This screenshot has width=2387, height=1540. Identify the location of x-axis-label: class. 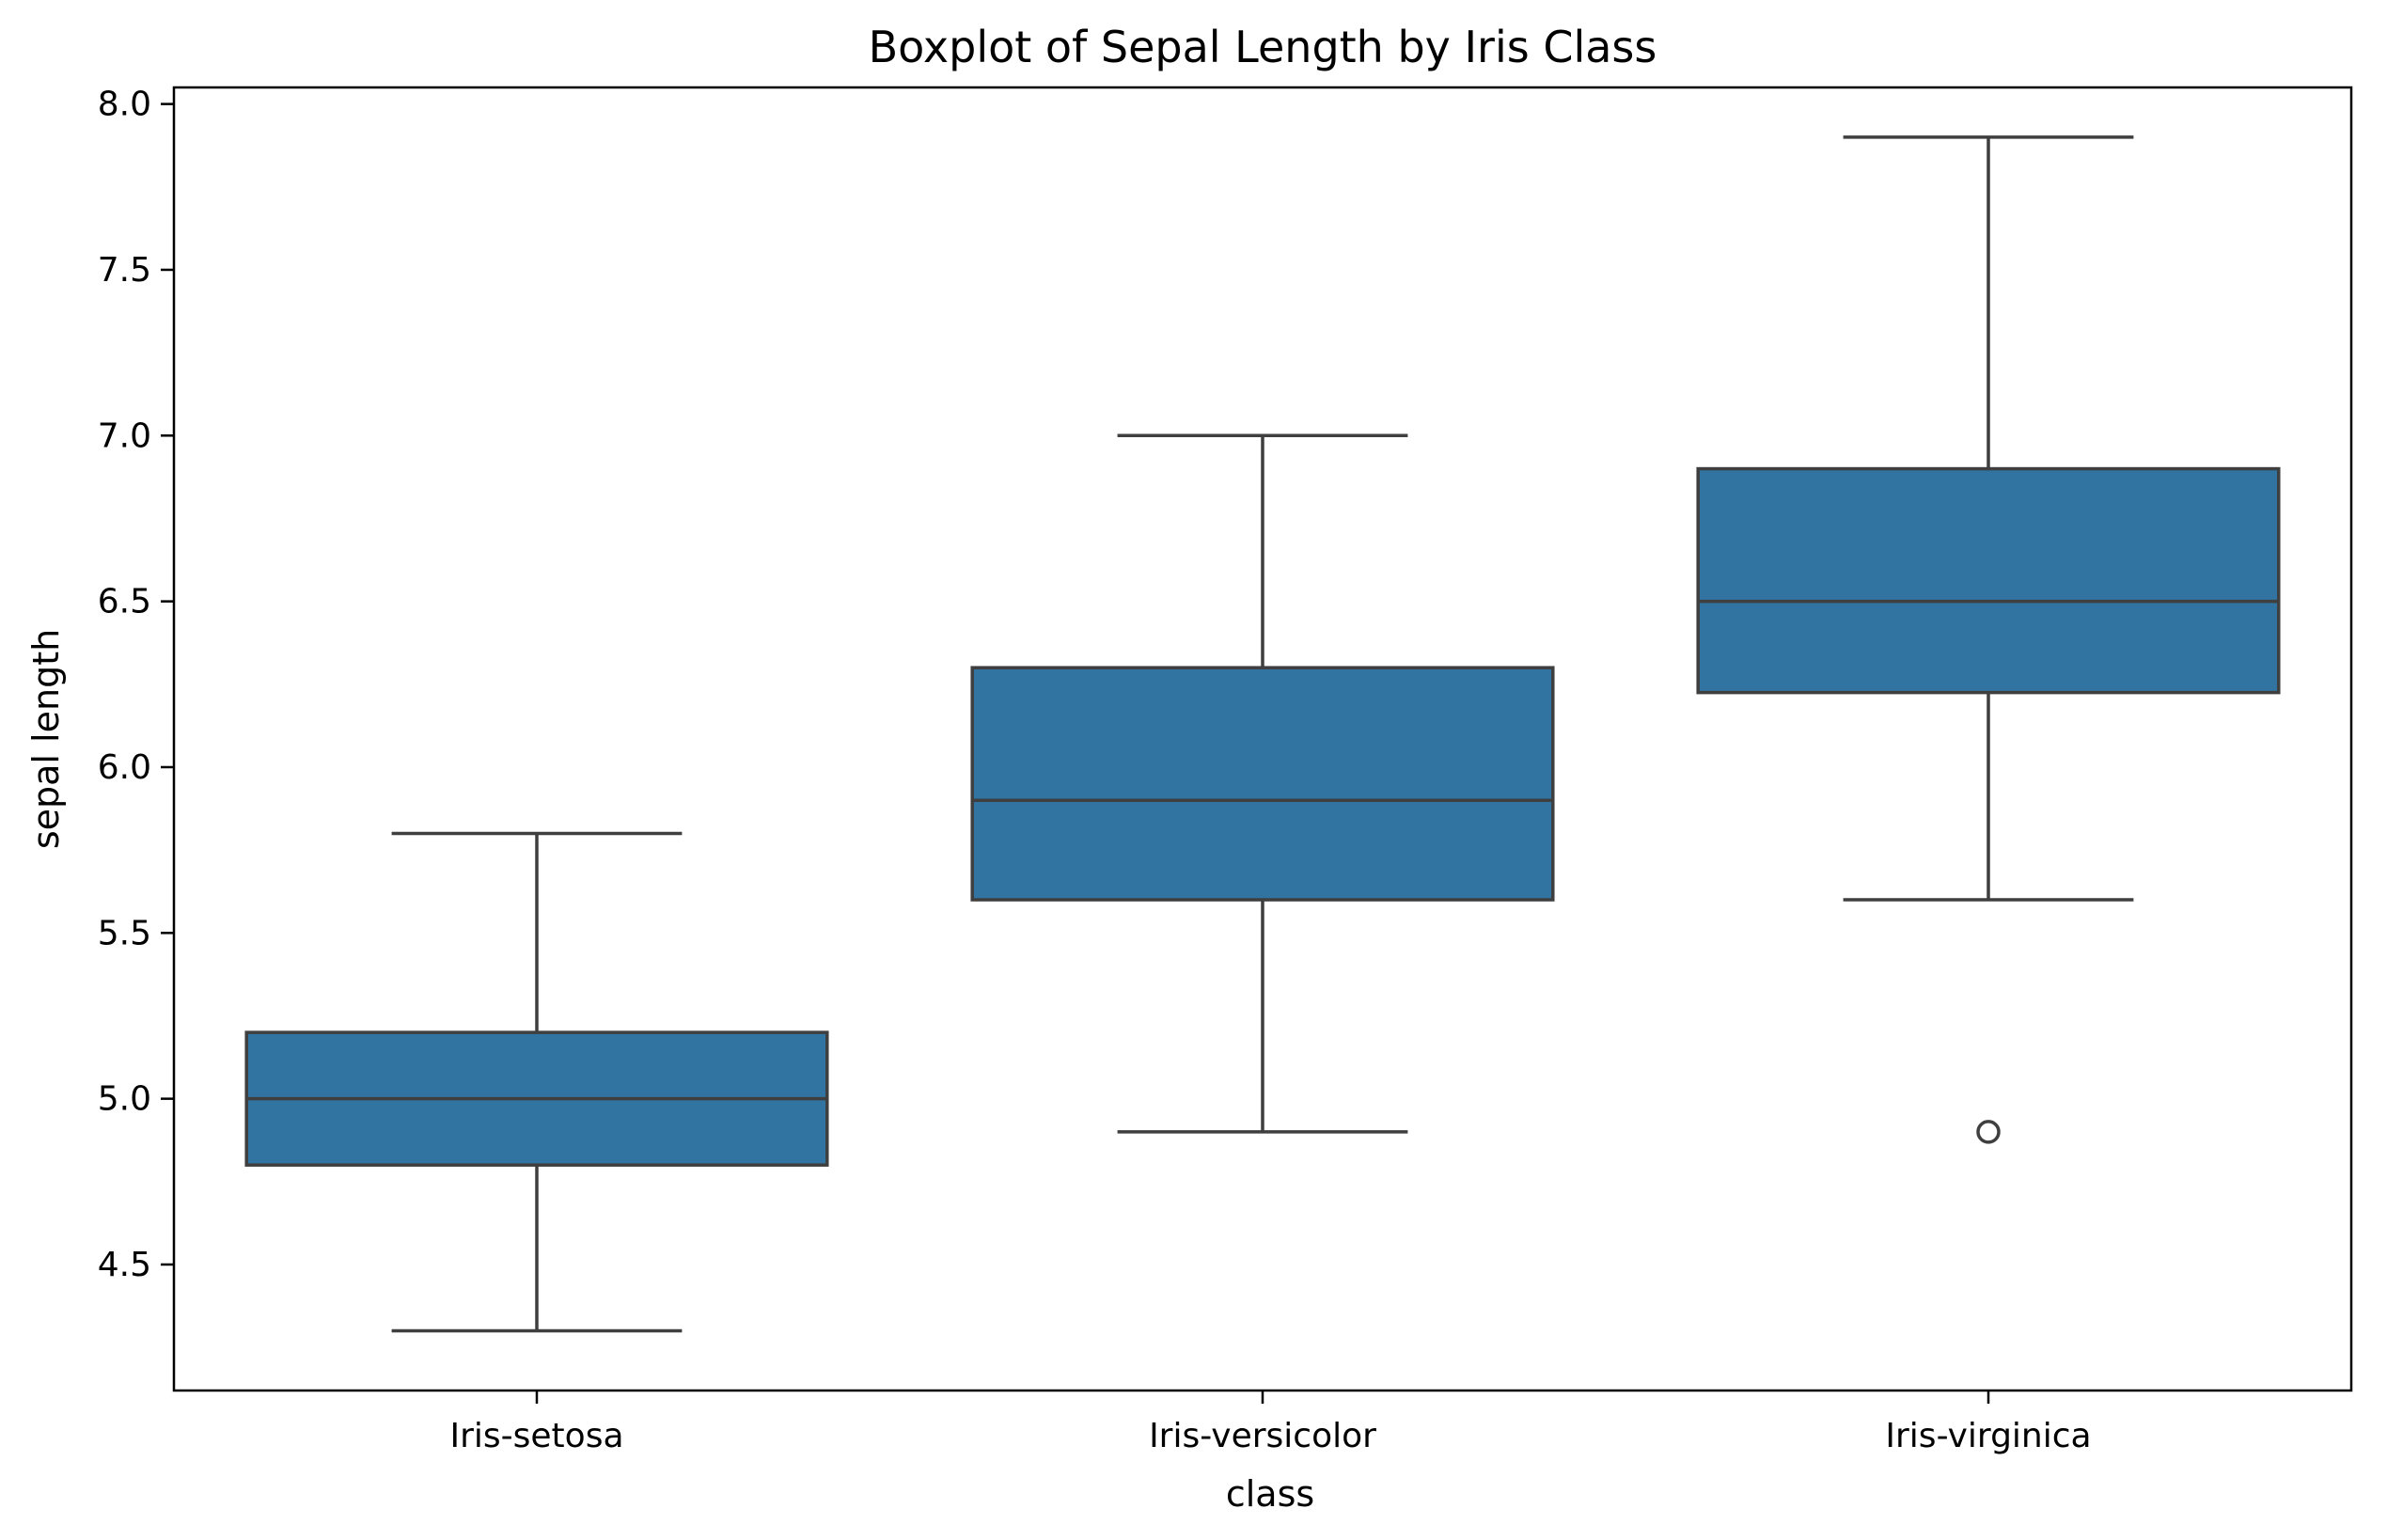
(1270, 1494).